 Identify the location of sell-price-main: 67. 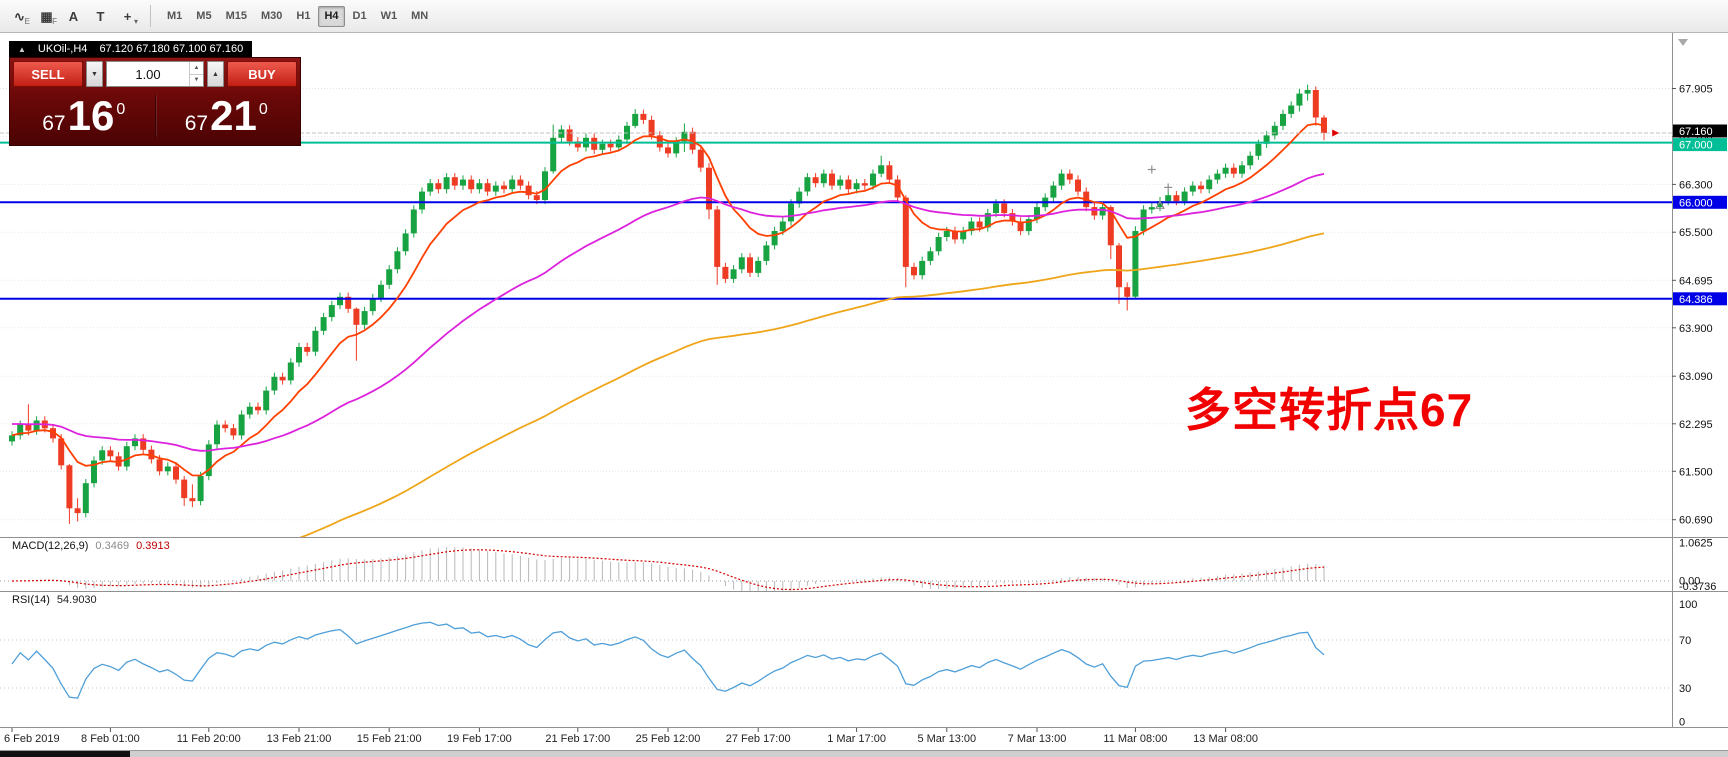
(54, 123).